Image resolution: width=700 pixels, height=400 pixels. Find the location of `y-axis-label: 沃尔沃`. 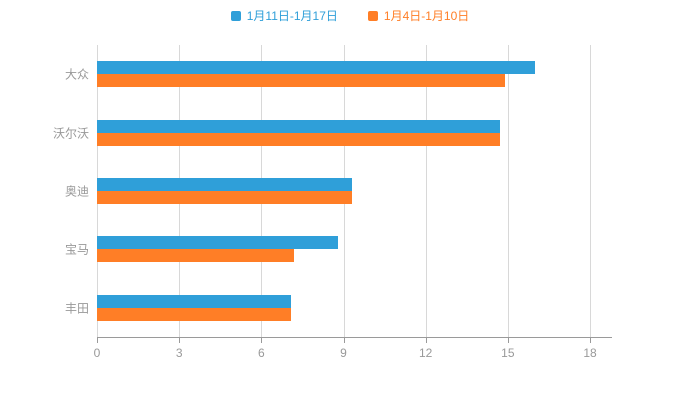

y-axis-label: 沃尔沃 is located at coordinates (70, 133).